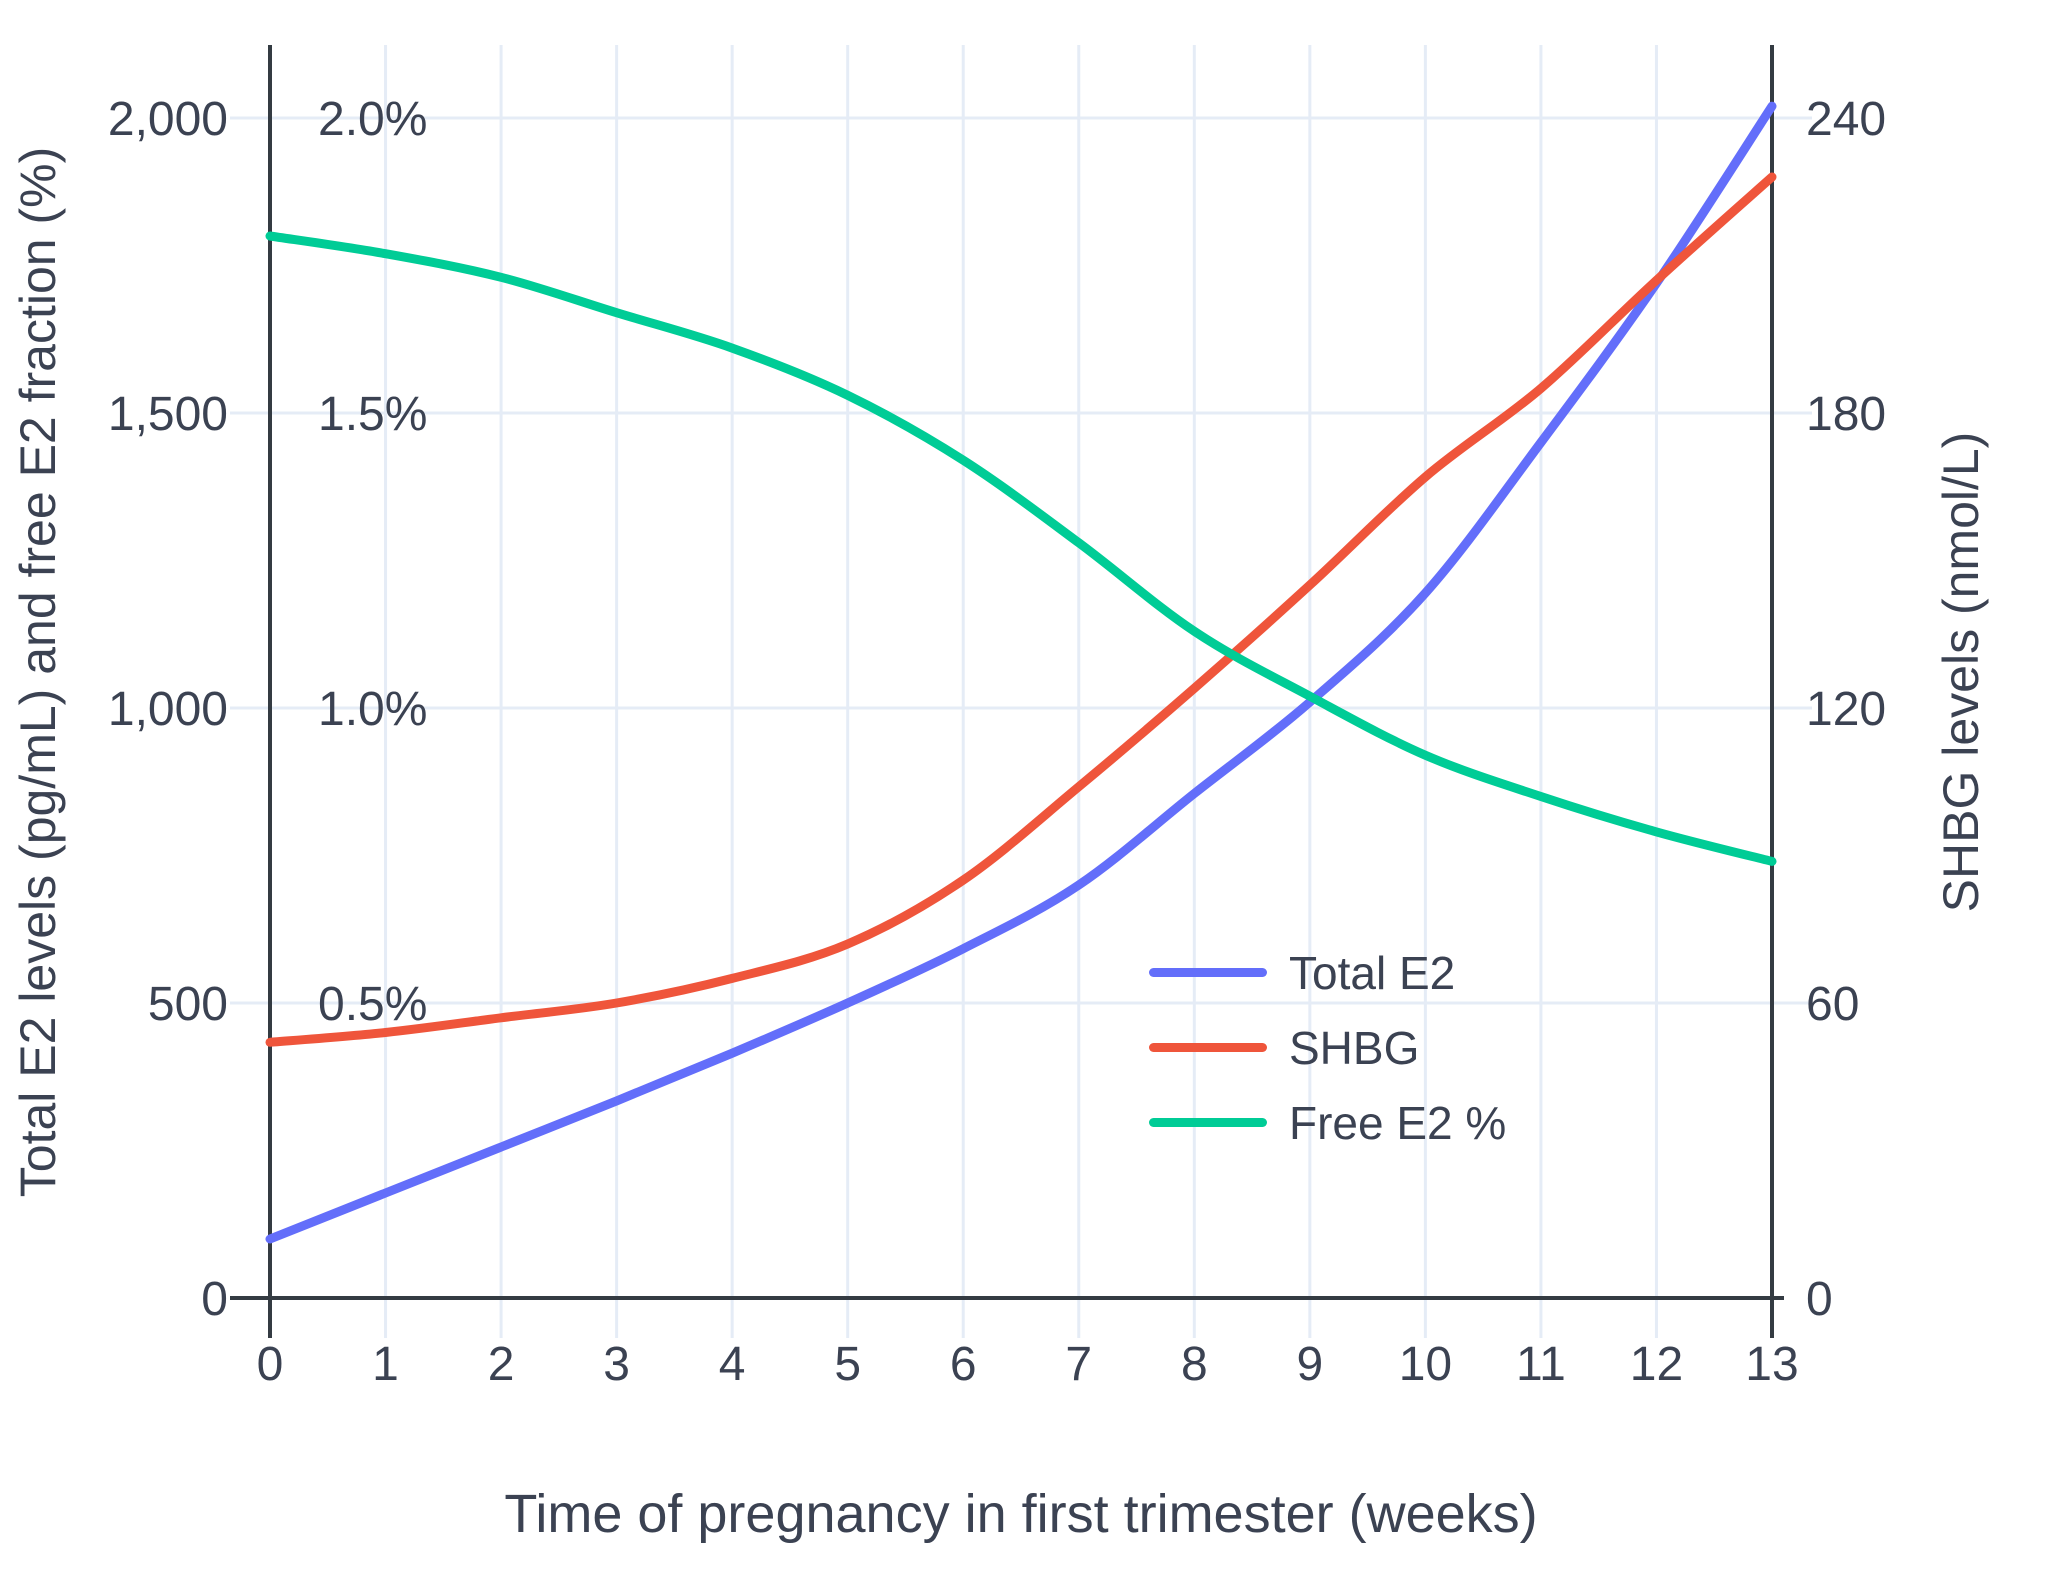 The height and width of the screenshot is (1583, 2048). I want to click on y-right-tick-label: 240, so click(1846, 119).